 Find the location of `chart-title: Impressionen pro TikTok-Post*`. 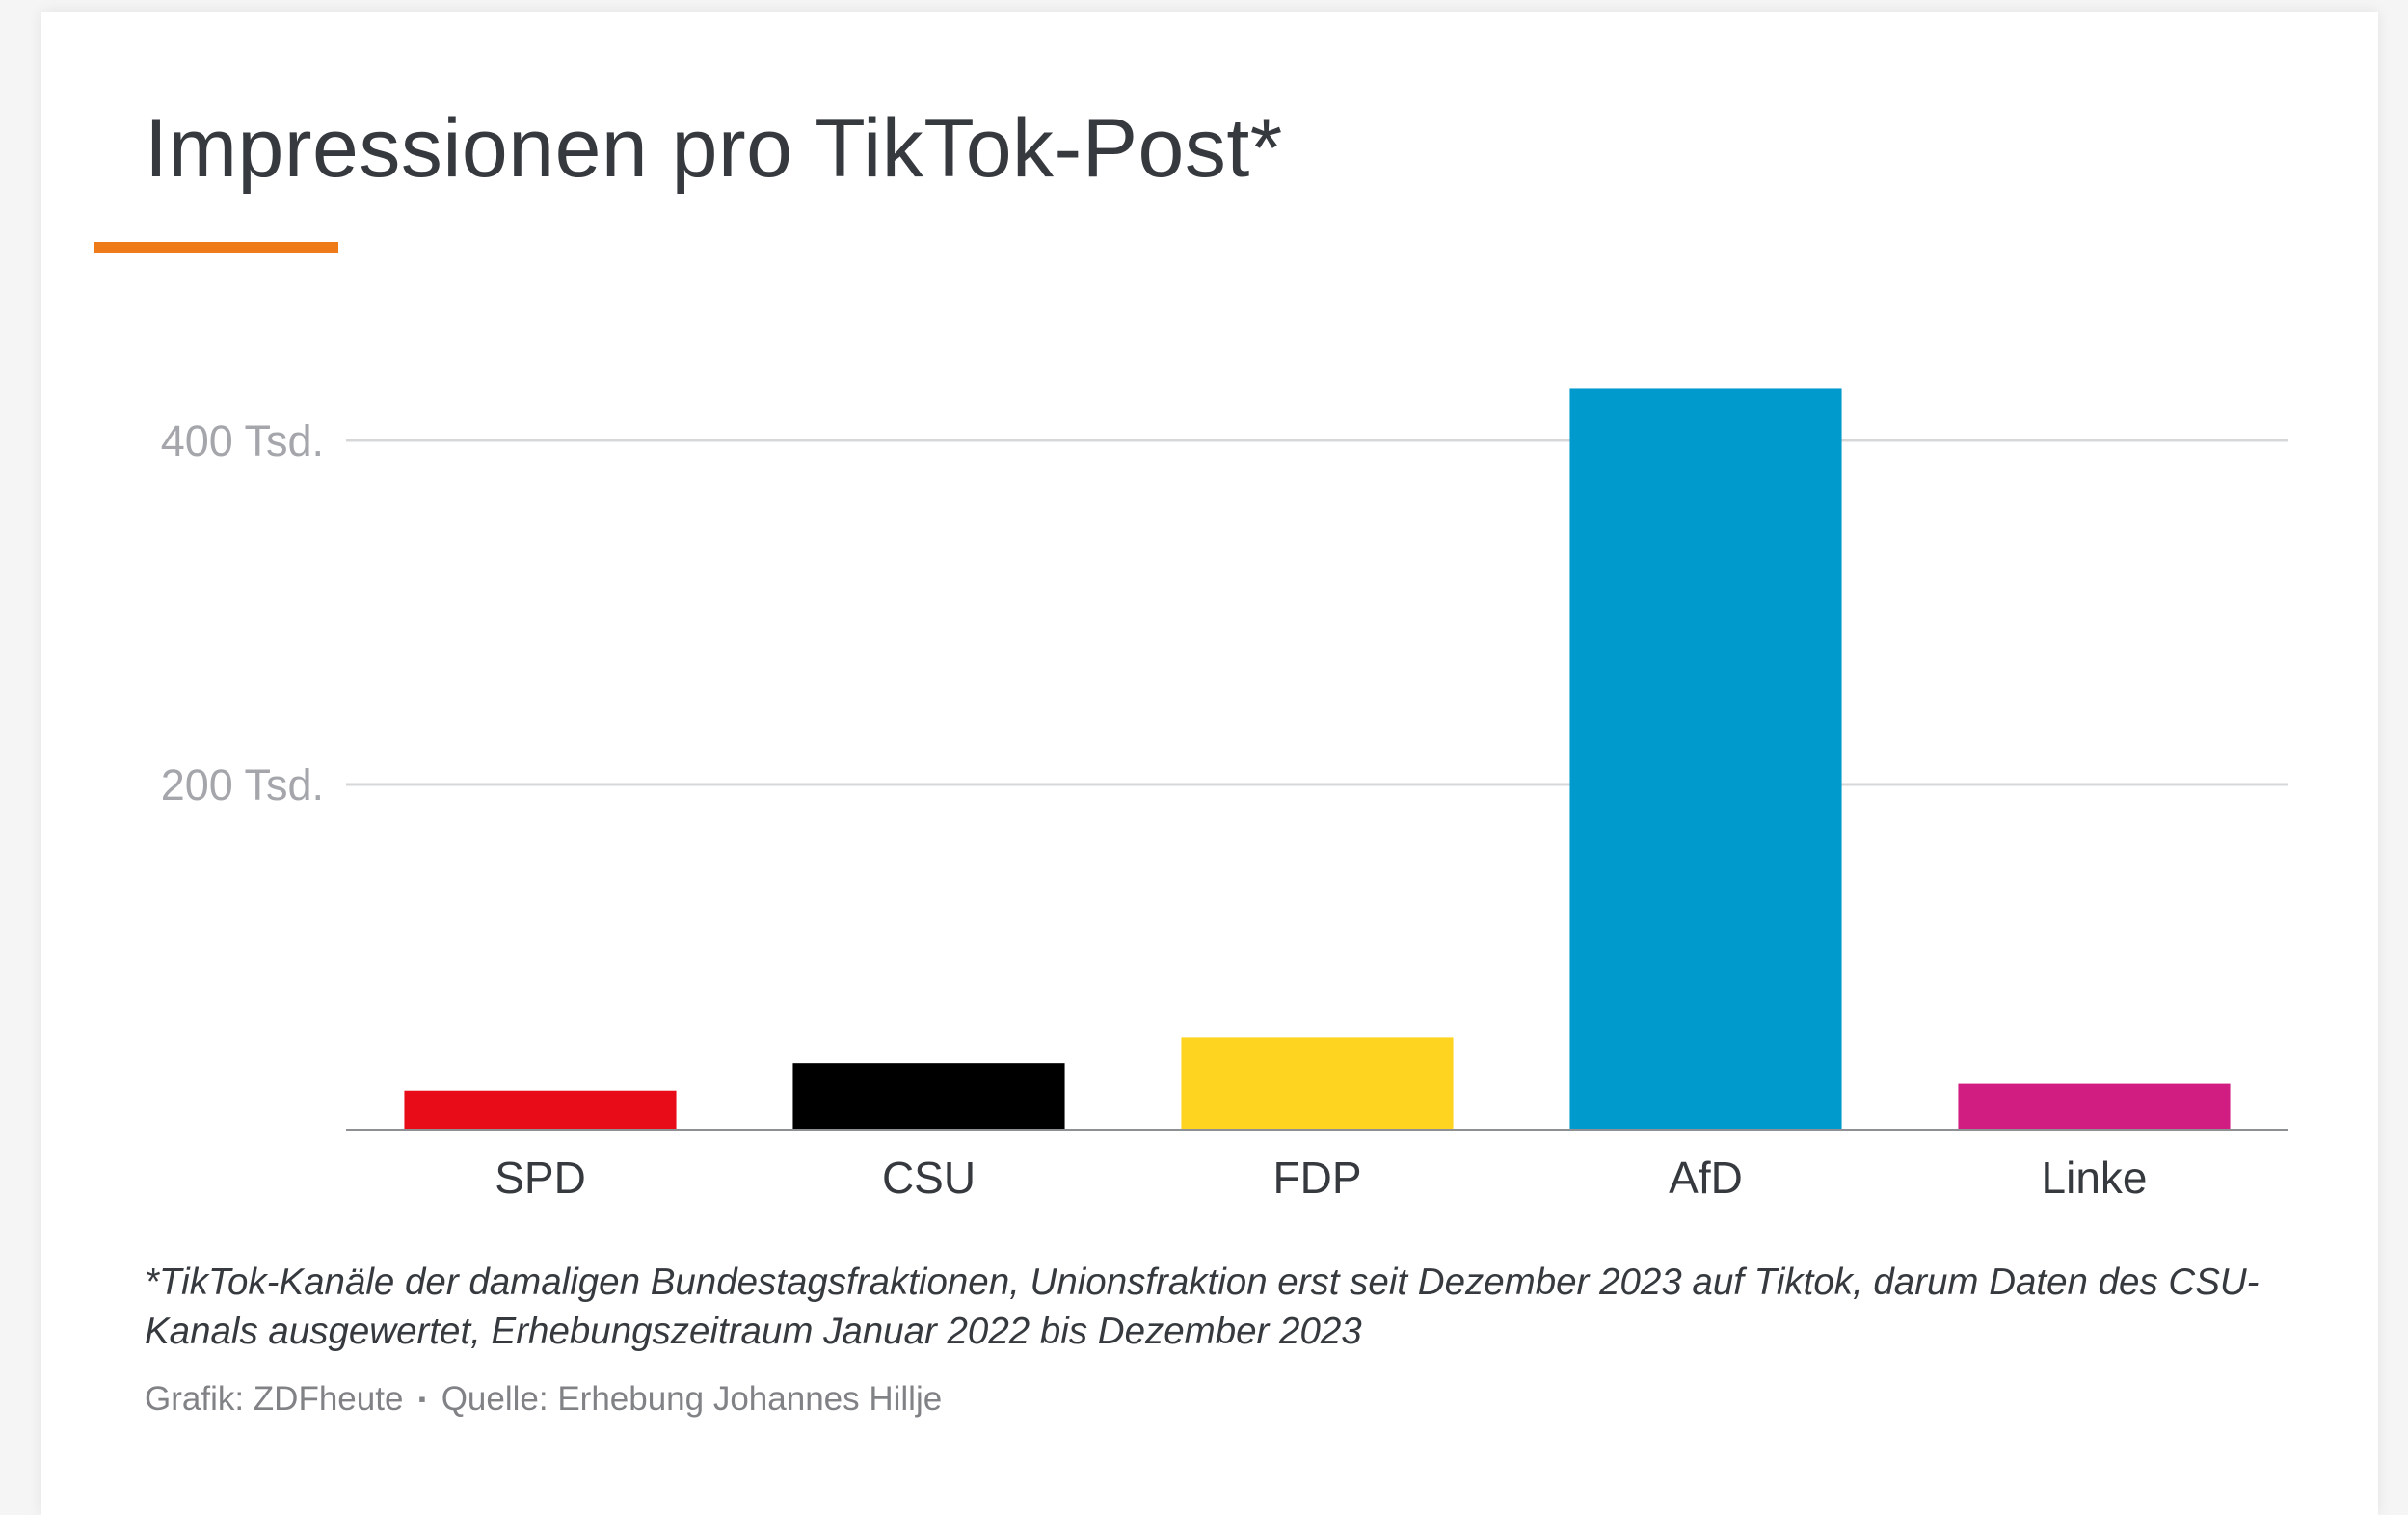

chart-title: Impressionen pro TikTok-Post* is located at coordinates (714, 149).